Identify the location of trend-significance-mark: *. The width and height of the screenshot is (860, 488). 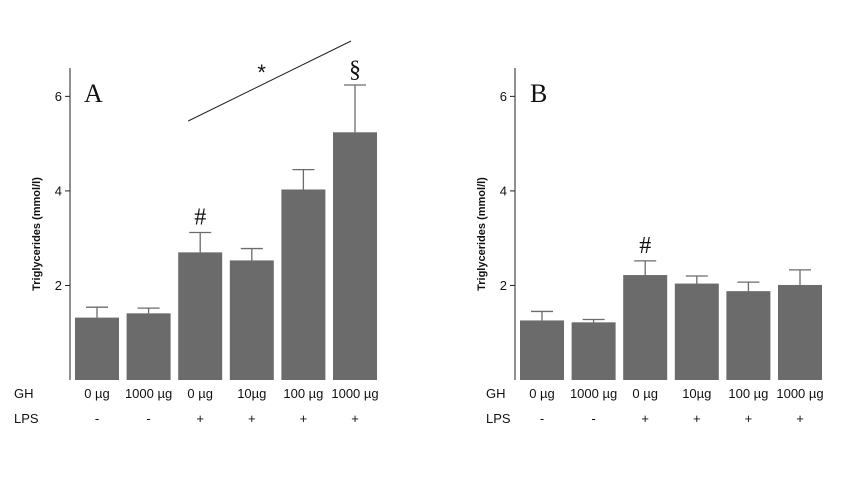
(261, 72).